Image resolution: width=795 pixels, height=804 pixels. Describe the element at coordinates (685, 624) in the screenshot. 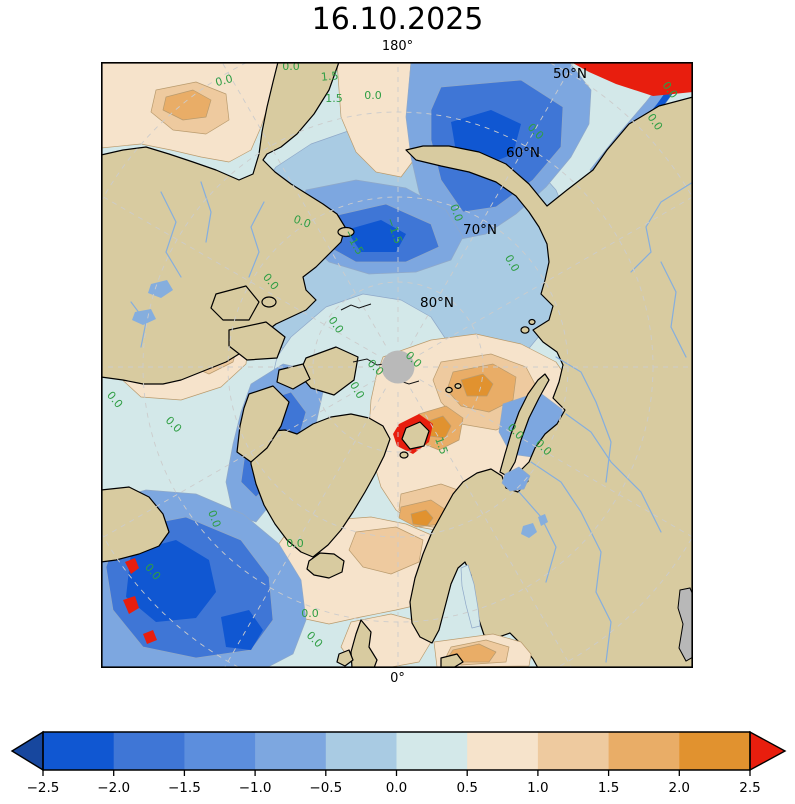

I see `lake-gray-right-edge` at that location.